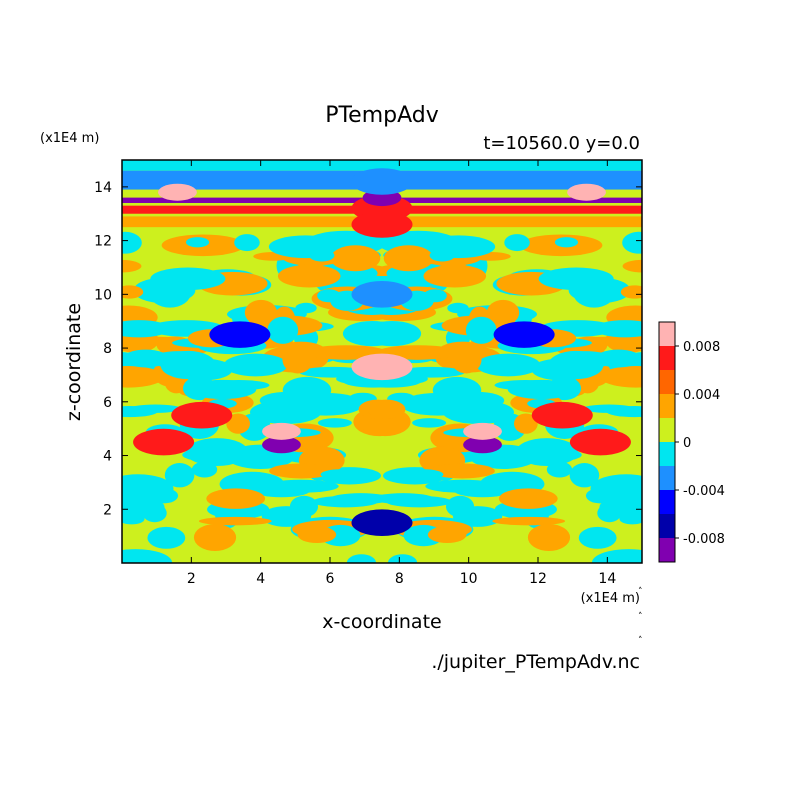  I want to click on y-unit-label: (x1E4 m), so click(69, 138).